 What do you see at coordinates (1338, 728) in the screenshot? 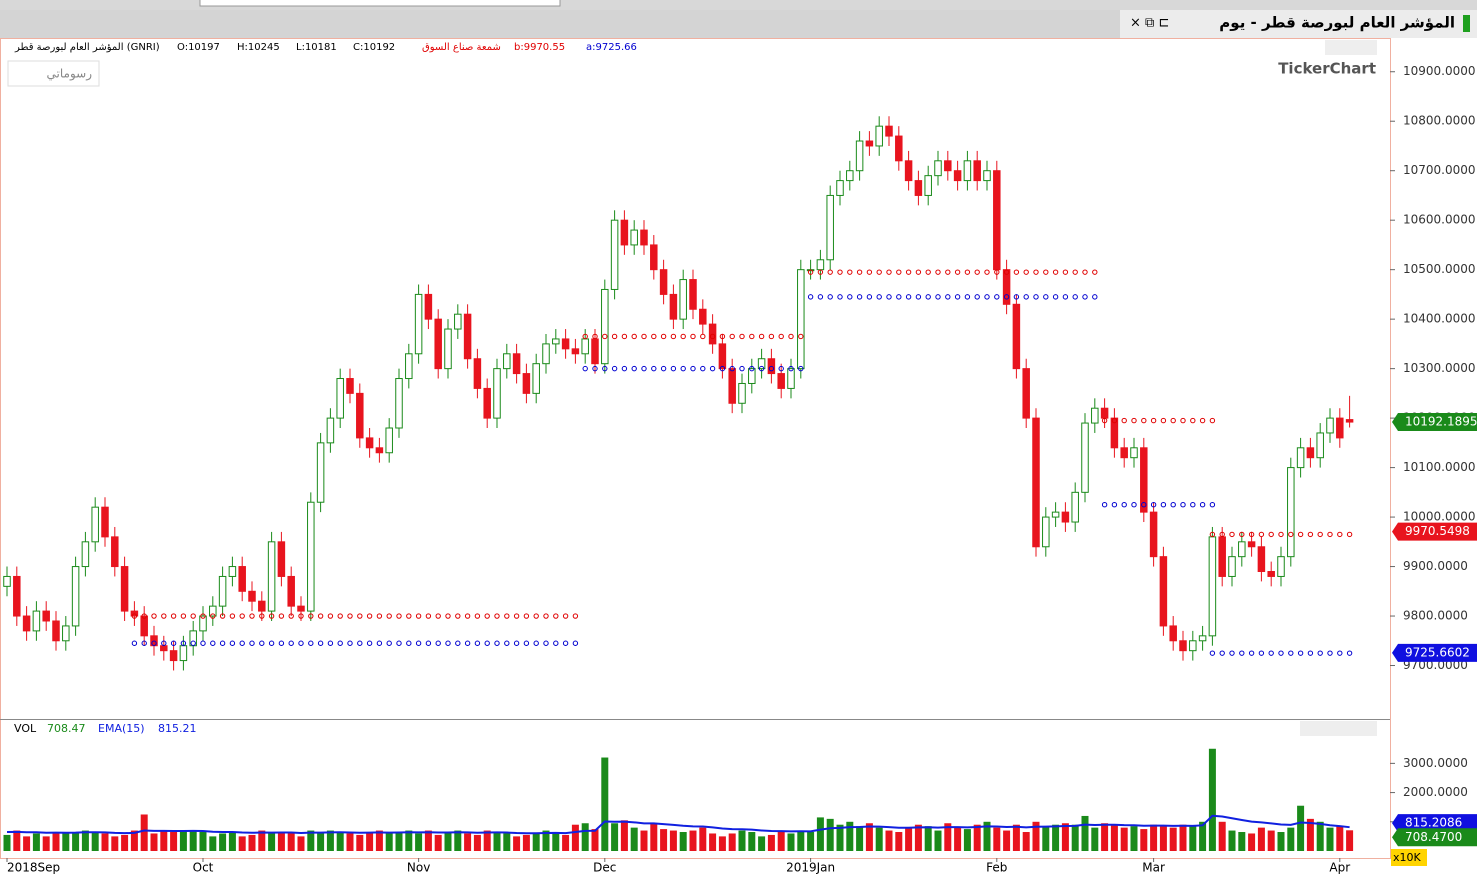
I see `vol-panel-buttons` at bounding box center [1338, 728].